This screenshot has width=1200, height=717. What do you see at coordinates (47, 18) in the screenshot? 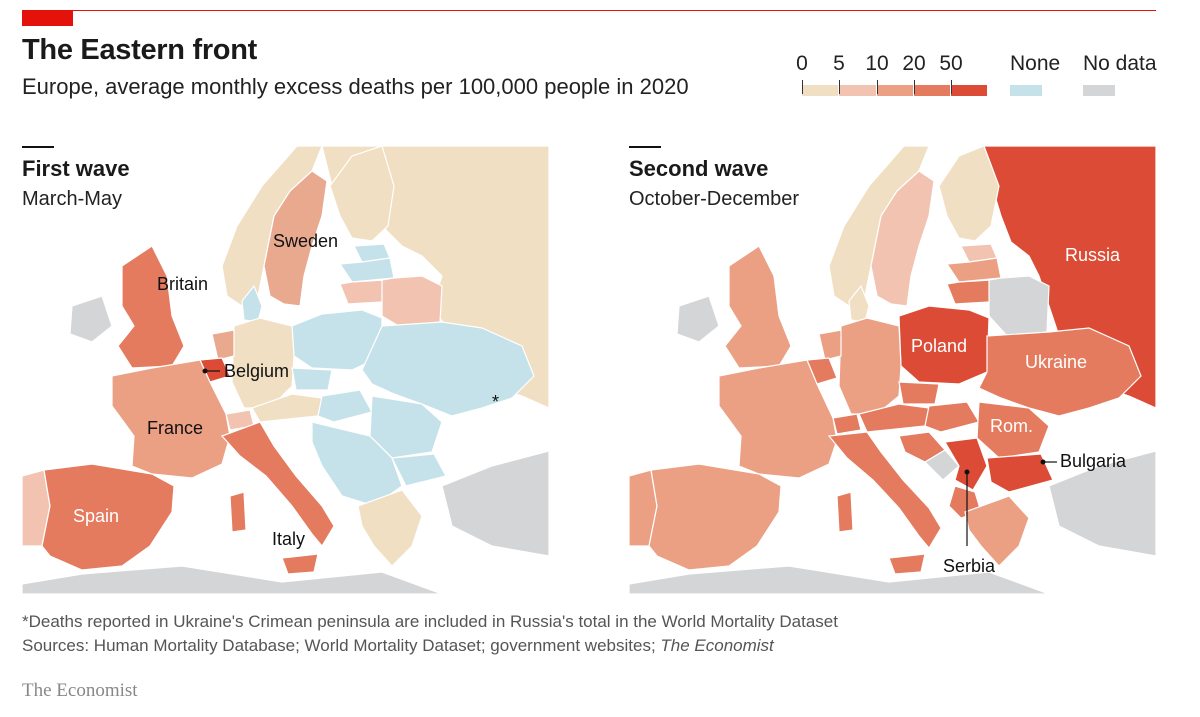
I see `brand-red-tab` at bounding box center [47, 18].